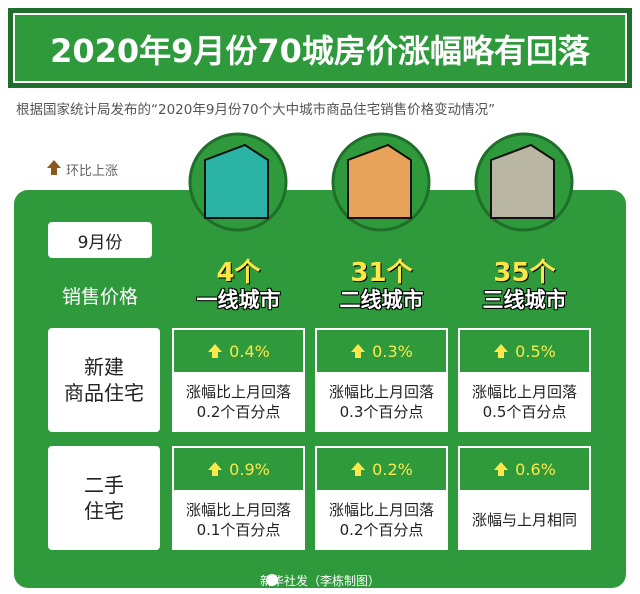 Image resolution: width=640 pixels, height=594 pixels. I want to click on cell-value: 0.2%, so click(381, 468).